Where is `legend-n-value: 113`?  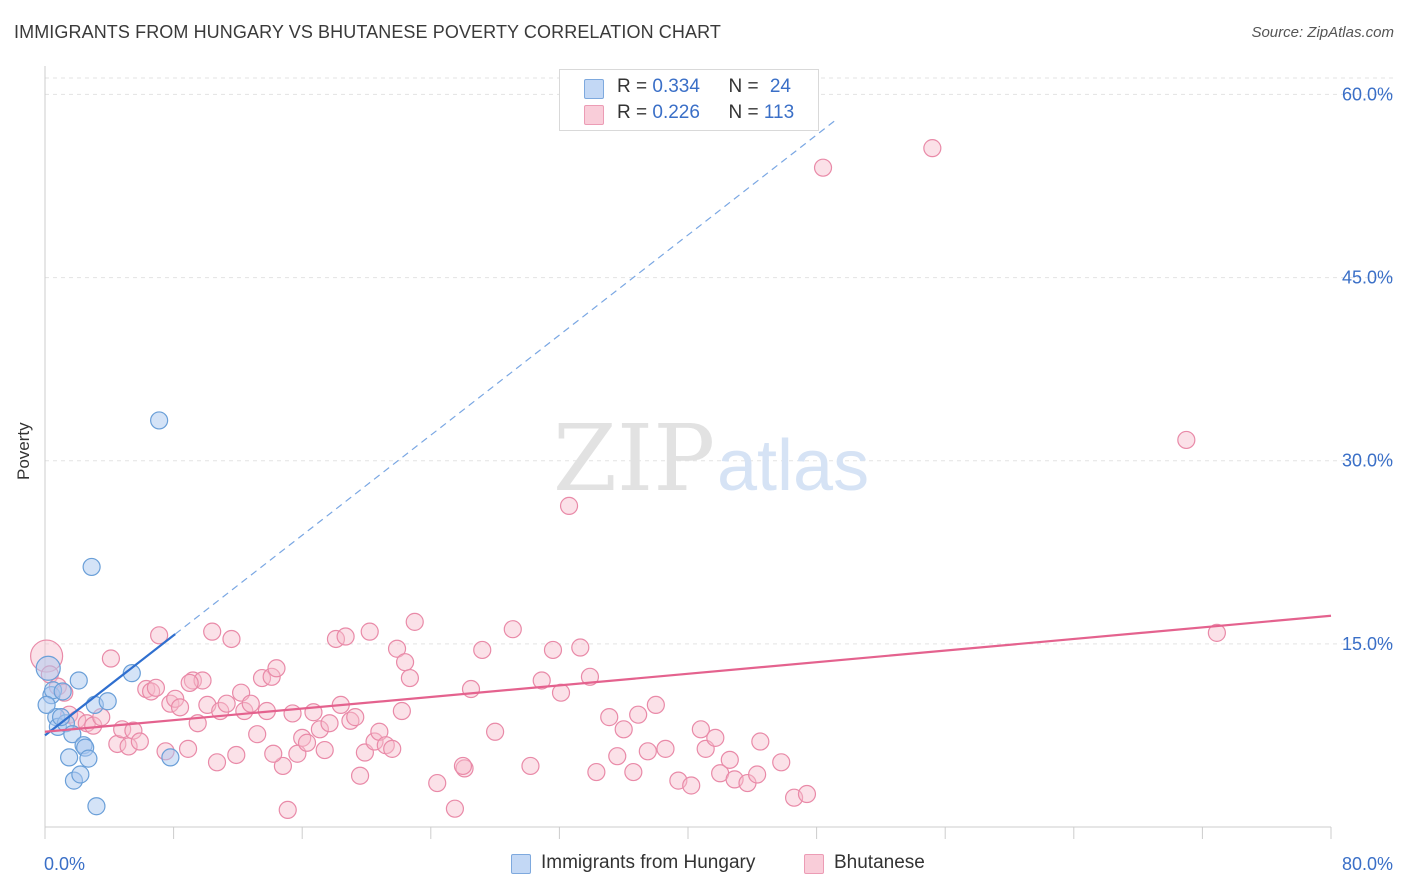 legend-n-value: 113 is located at coordinates (779, 112).